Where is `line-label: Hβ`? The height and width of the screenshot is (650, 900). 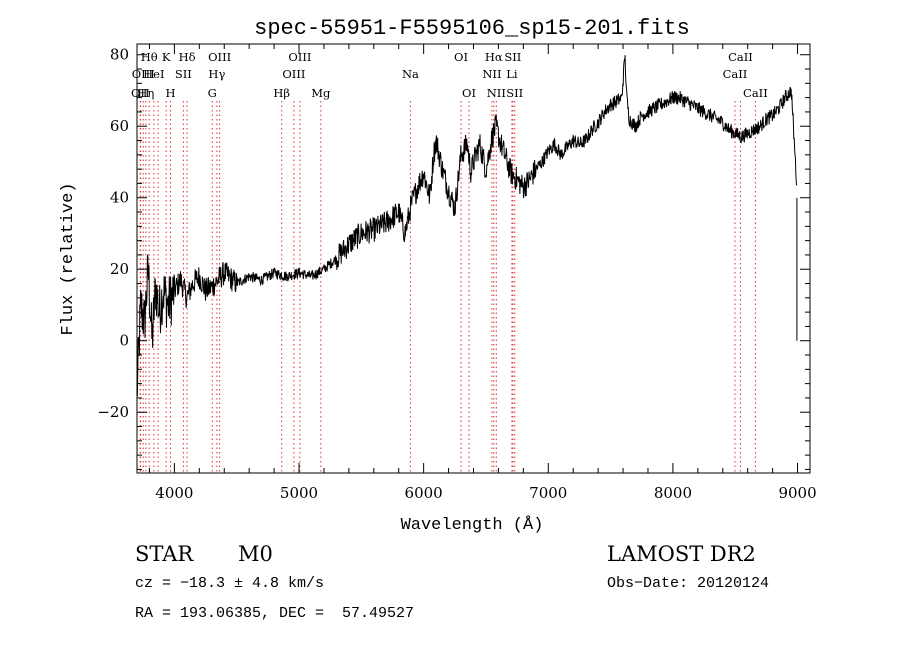
line-label: Hβ is located at coordinates (281, 93).